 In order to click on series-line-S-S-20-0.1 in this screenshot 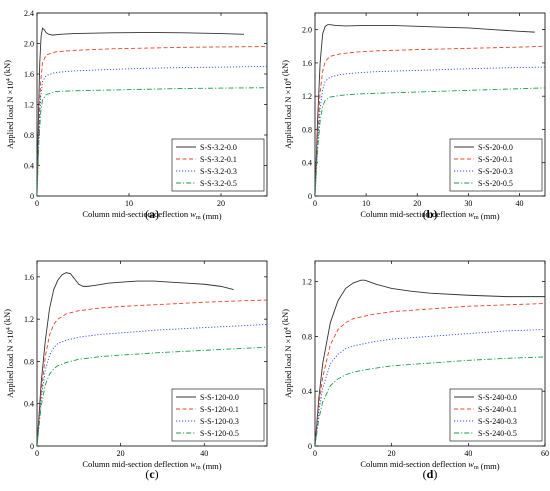, I will do `click(430, 120)`.